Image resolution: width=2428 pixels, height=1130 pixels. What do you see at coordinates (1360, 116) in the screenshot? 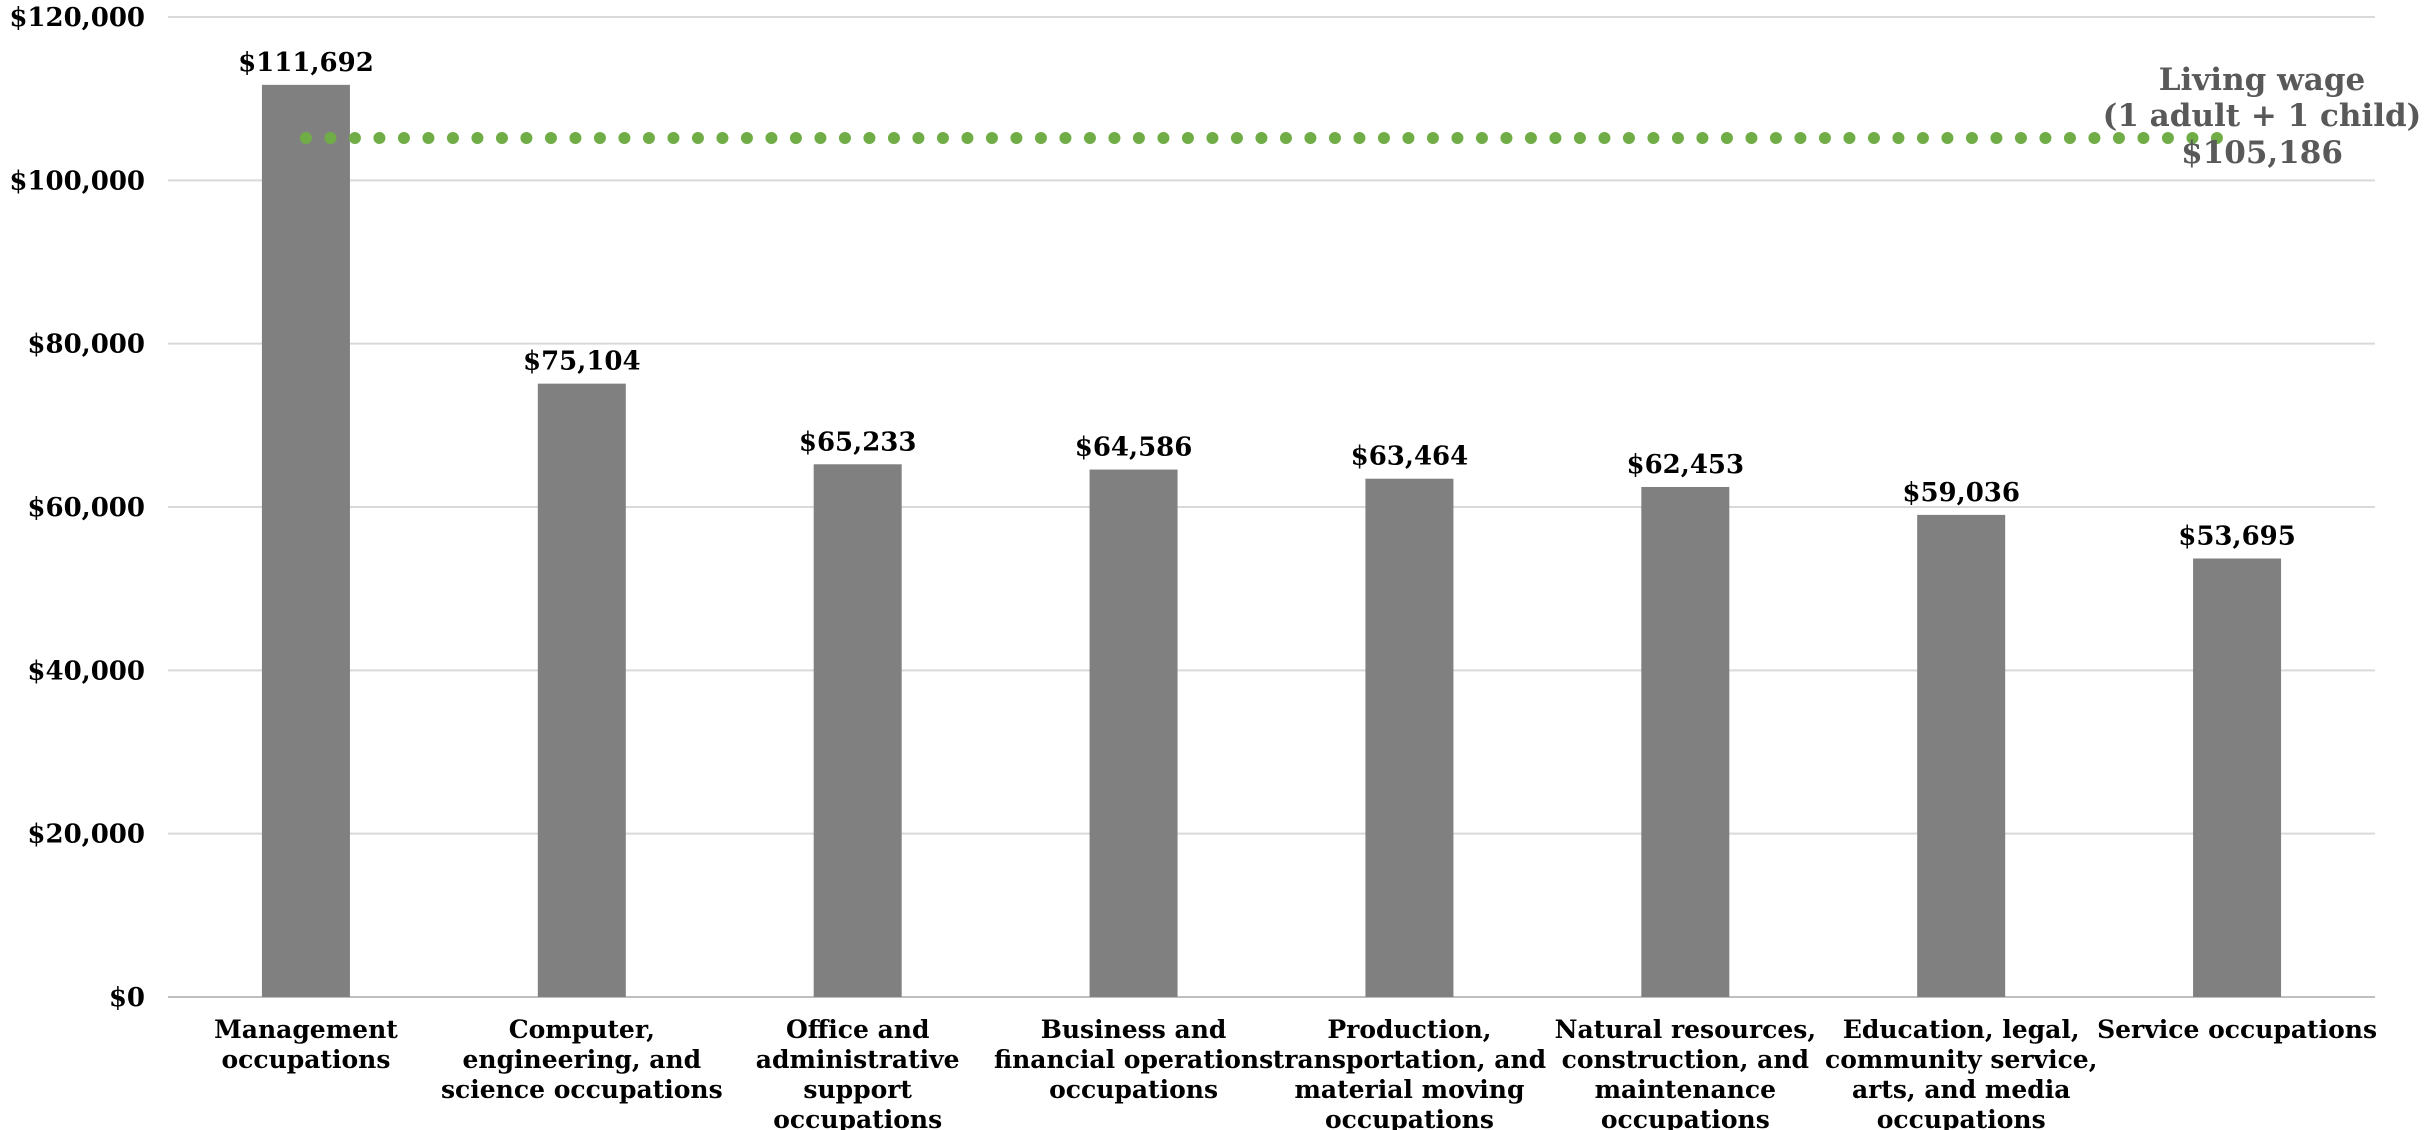
I see `living-wage-reference: Living wage(1 adult + 1 child)$105,186` at bounding box center [1360, 116].